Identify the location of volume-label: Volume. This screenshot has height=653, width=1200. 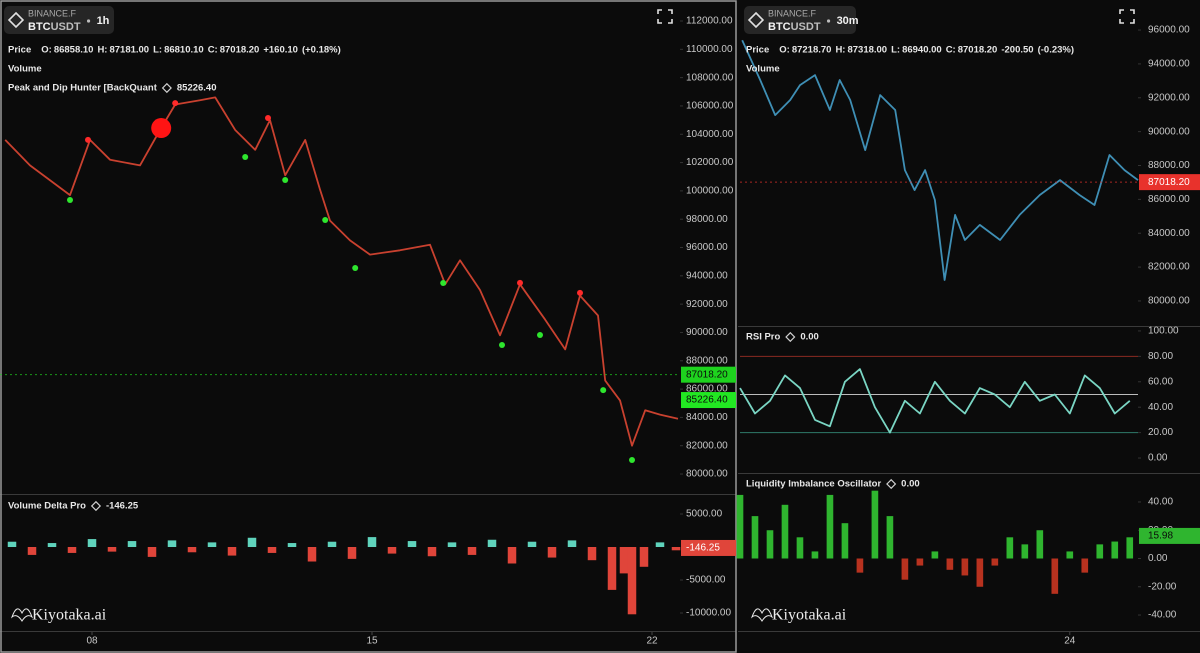
(25, 69).